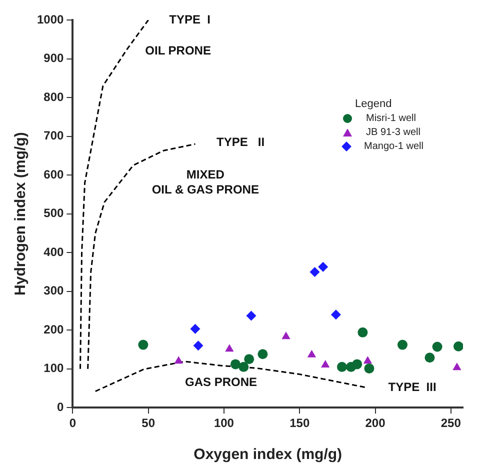  Describe the element at coordinates (50, 19) in the screenshot. I see `y-tick-label: 1000` at that location.